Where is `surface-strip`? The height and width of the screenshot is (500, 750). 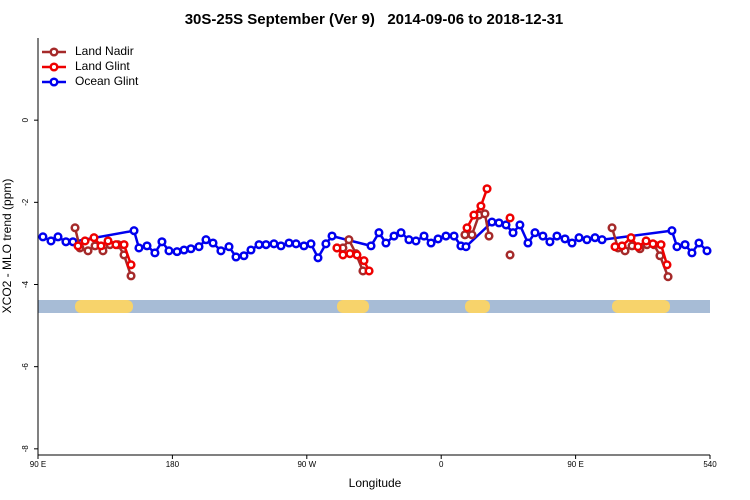 surface-strip is located at coordinates (374, 306).